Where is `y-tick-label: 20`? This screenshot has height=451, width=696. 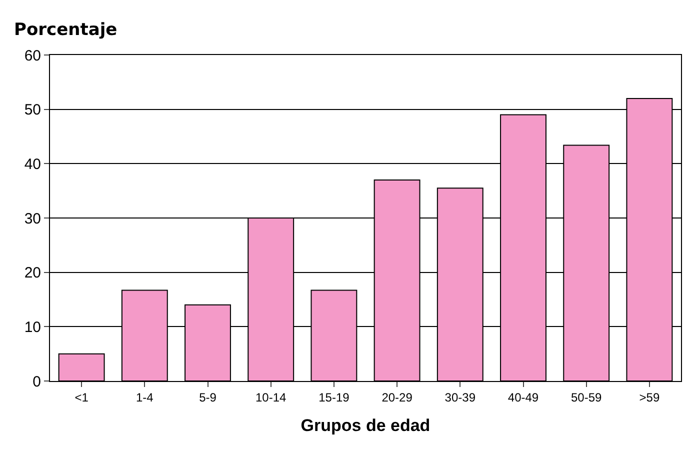
y-tick-label: 20 is located at coordinates (32, 273).